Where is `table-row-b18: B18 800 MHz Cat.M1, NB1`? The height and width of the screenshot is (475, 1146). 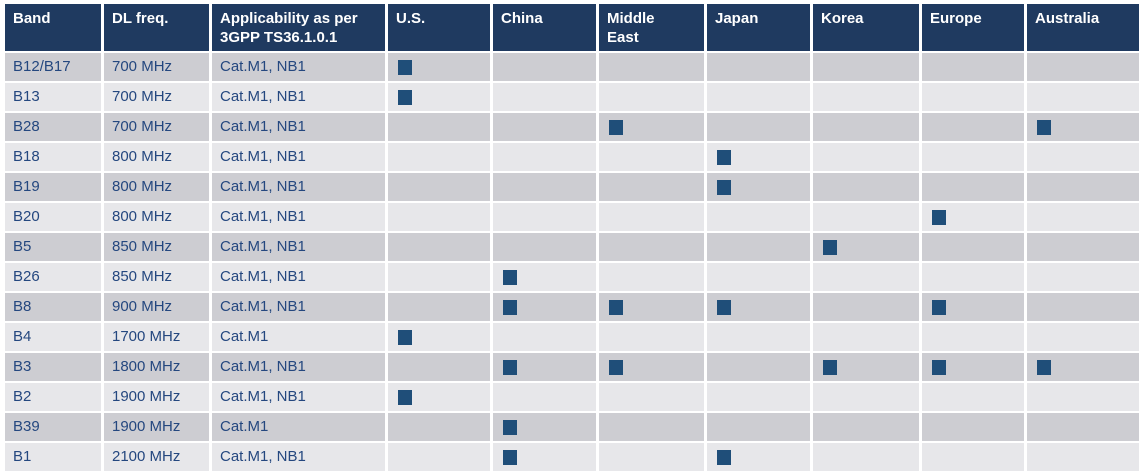 table-row-b18: B18 800 MHz Cat.M1, NB1 is located at coordinates (572, 157).